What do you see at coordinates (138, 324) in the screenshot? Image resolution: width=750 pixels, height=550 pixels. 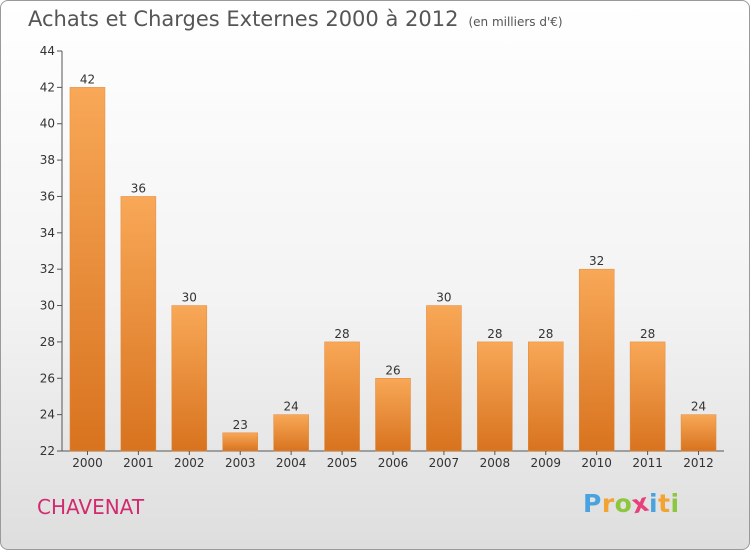 I see `bar-2001` at bounding box center [138, 324].